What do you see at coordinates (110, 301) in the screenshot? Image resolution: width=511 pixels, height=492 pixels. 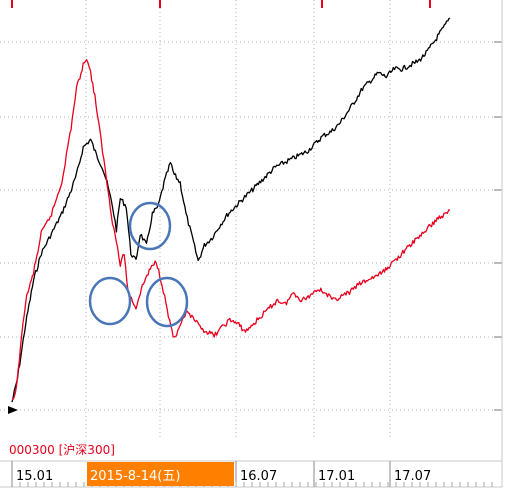 I see `annotation-circle-dip-left` at bounding box center [110, 301].